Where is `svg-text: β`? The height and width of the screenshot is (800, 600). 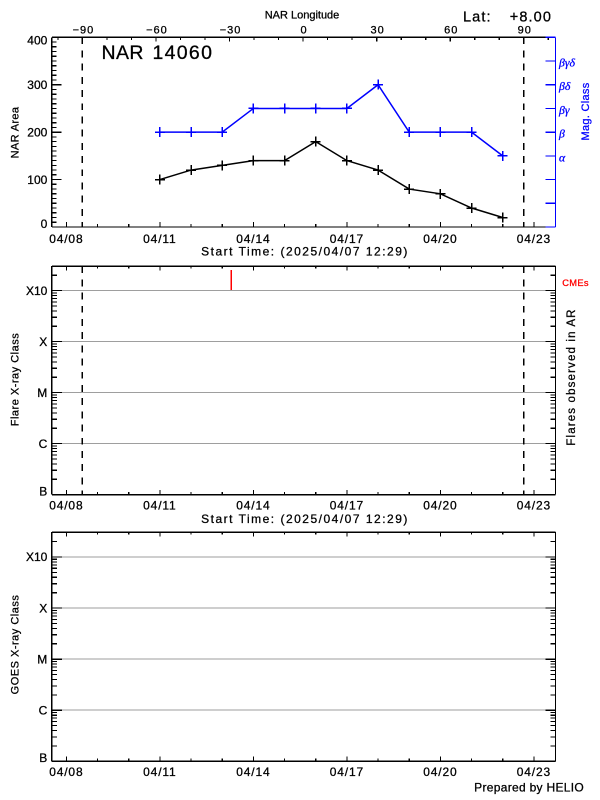
svg-text: β is located at coordinates (561, 134).